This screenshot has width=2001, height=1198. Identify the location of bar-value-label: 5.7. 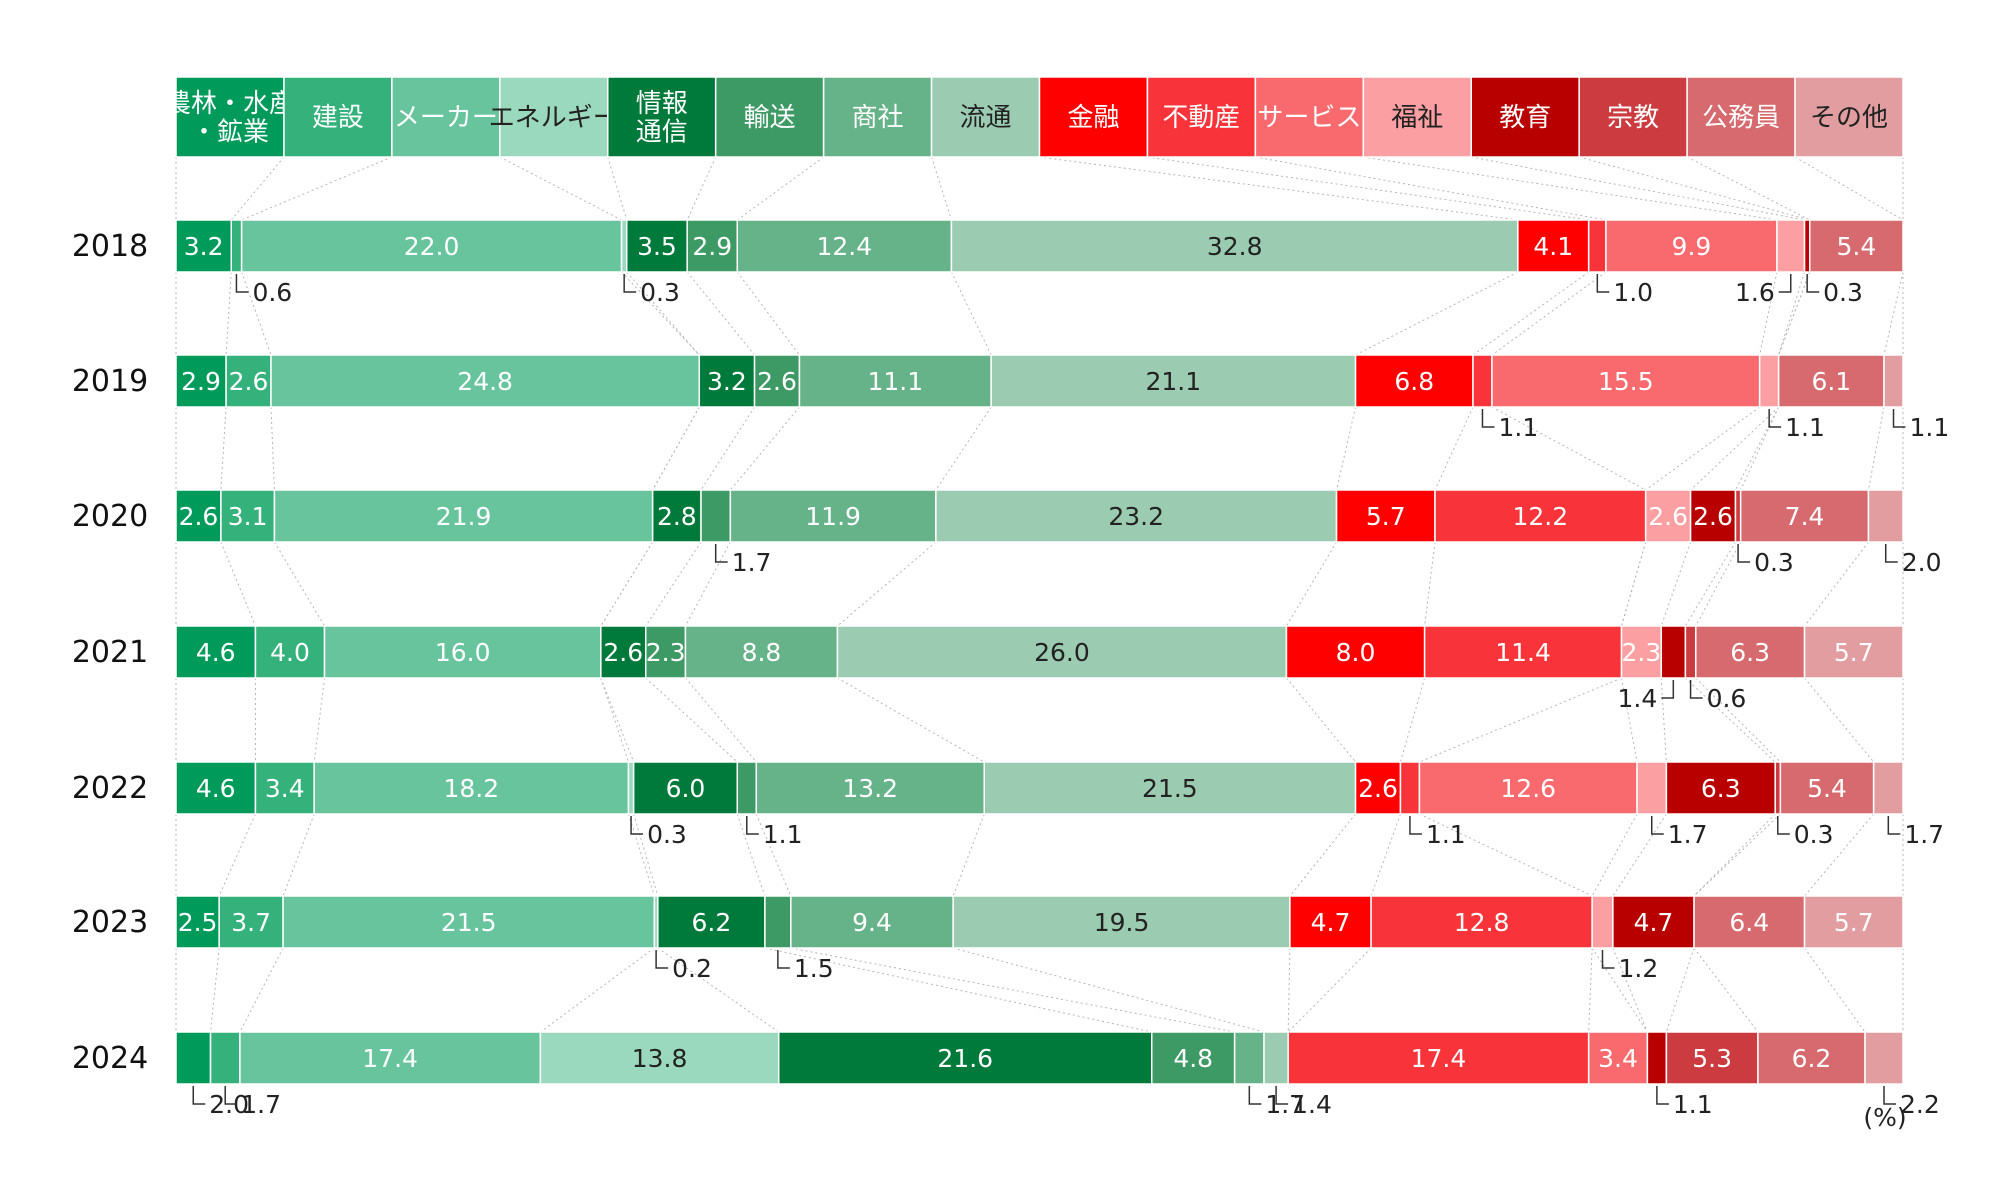
(1854, 652).